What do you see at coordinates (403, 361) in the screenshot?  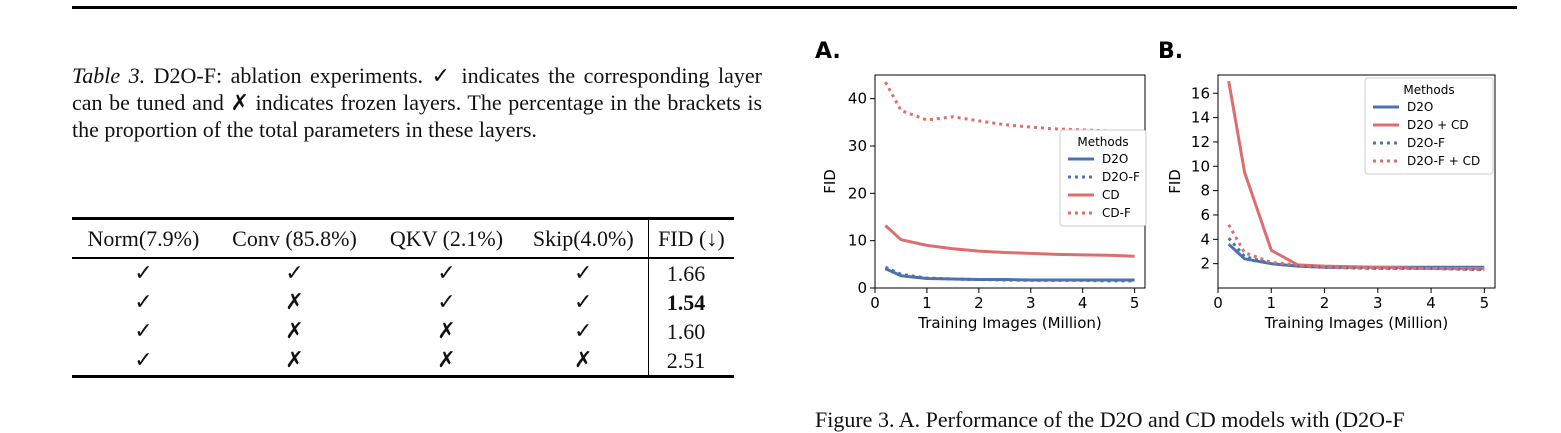 I see `table-row: ✓ ✗ ✗ ✗ 2.51` at bounding box center [403, 361].